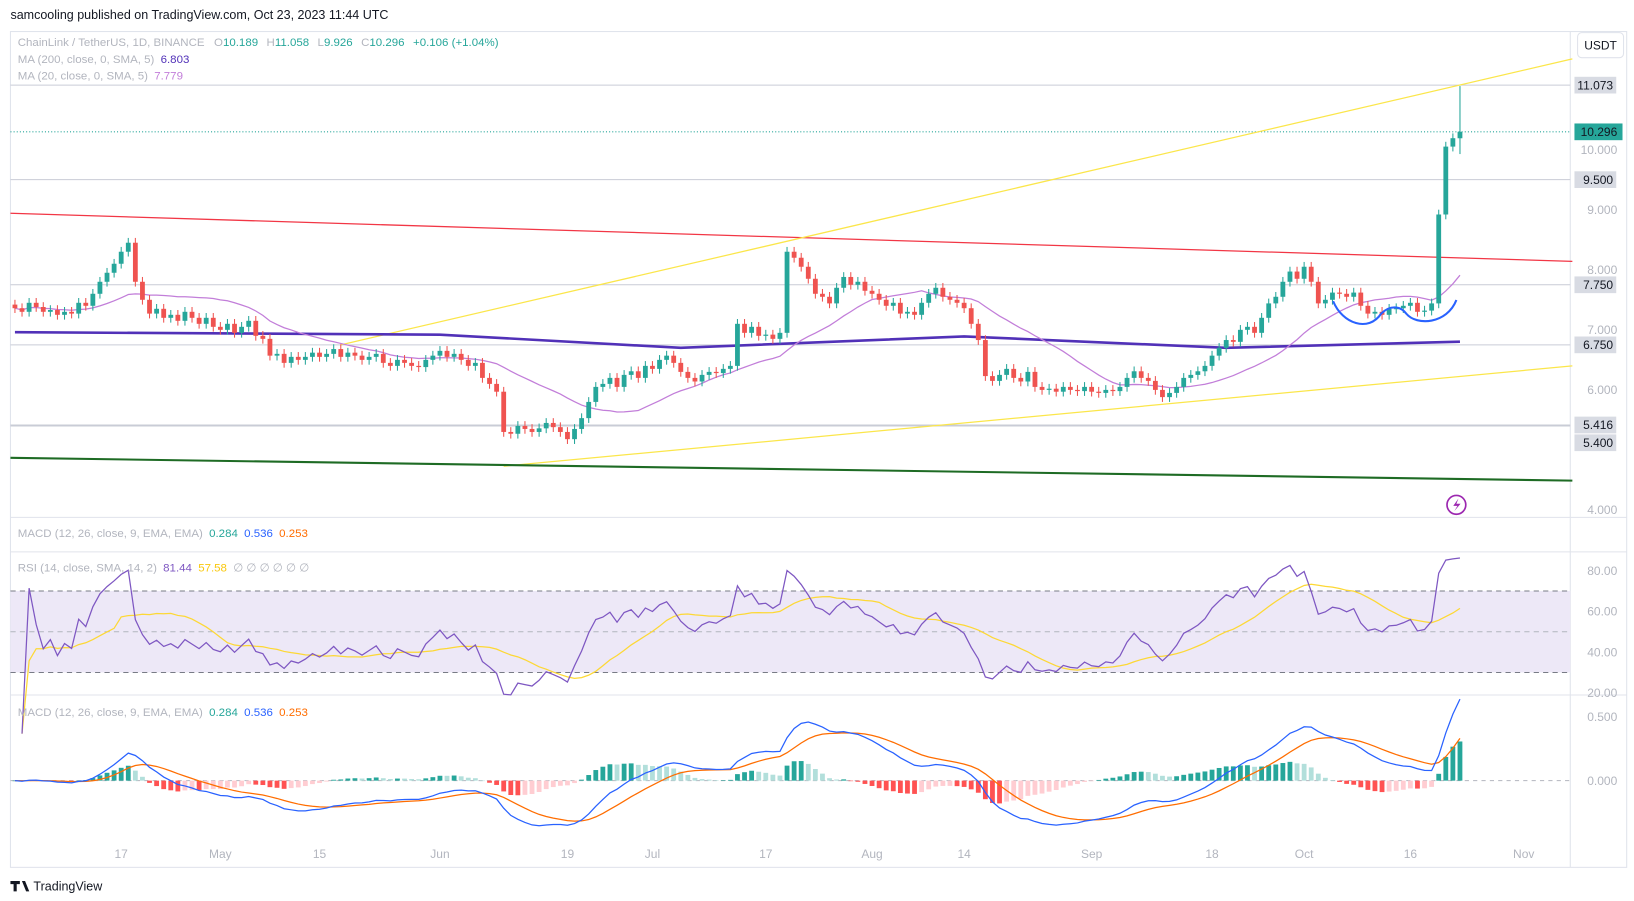 The width and height of the screenshot is (1634, 901). What do you see at coordinates (1602, 571) in the screenshot?
I see `rsi-tick-label: 80.00` at bounding box center [1602, 571].